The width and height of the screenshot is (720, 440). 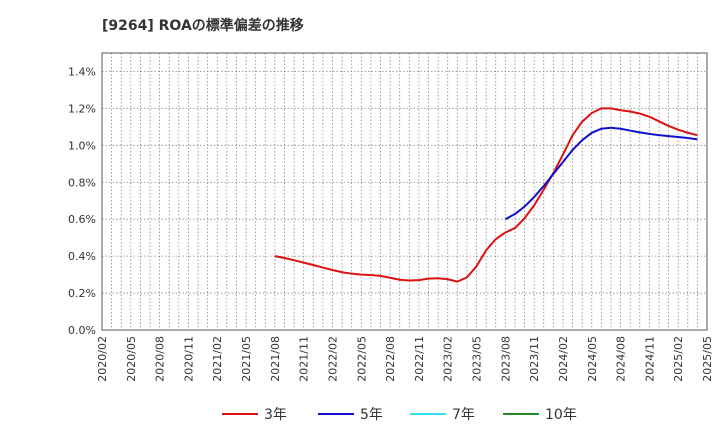 I want to click on x-tick-label: 2024/02, so click(x=563, y=359).